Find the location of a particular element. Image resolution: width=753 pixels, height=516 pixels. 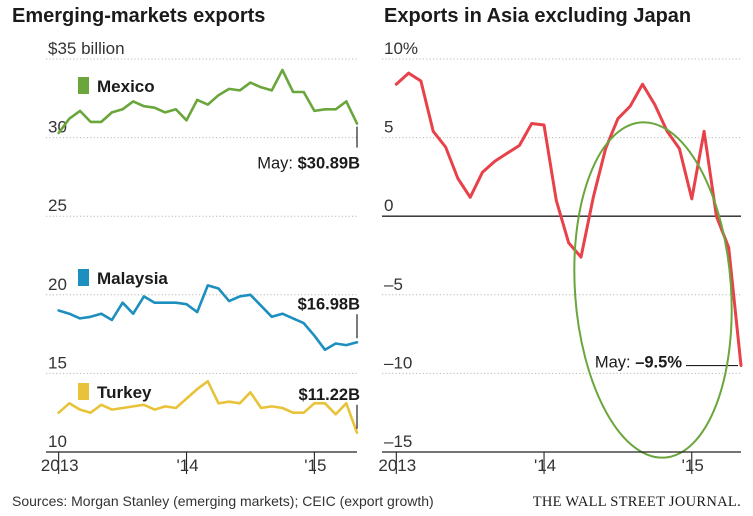

mexico-annotation-prefix: May: is located at coordinates (277, 164).